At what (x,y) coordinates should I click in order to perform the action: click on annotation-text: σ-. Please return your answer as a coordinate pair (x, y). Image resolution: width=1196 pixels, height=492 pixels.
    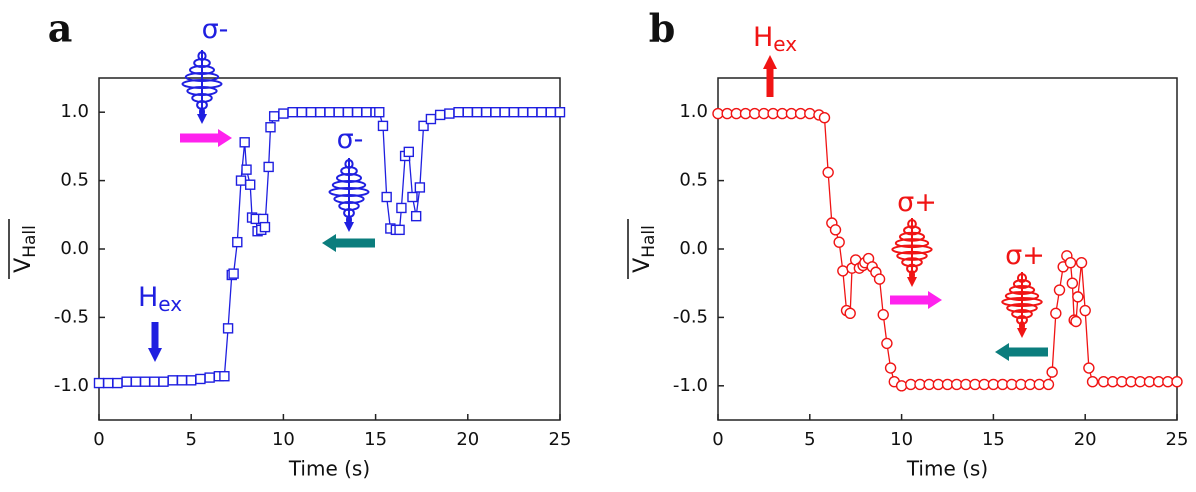
    Looking at the image, I should click on (350, 139).